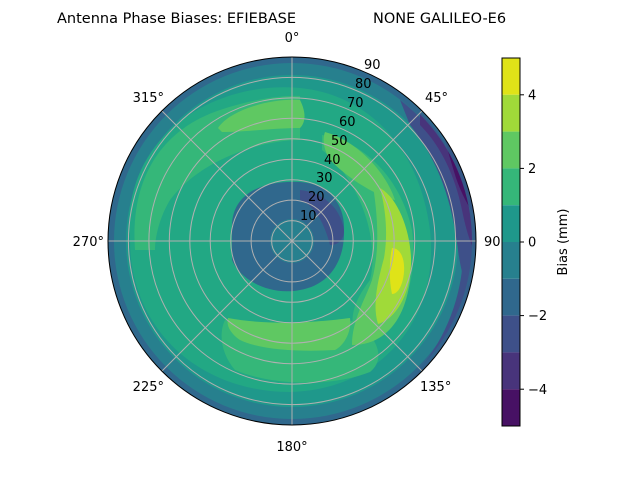 This screenshot has height=480, width=640. I want to click on colorbar-tick: −2, so click(537, 316).